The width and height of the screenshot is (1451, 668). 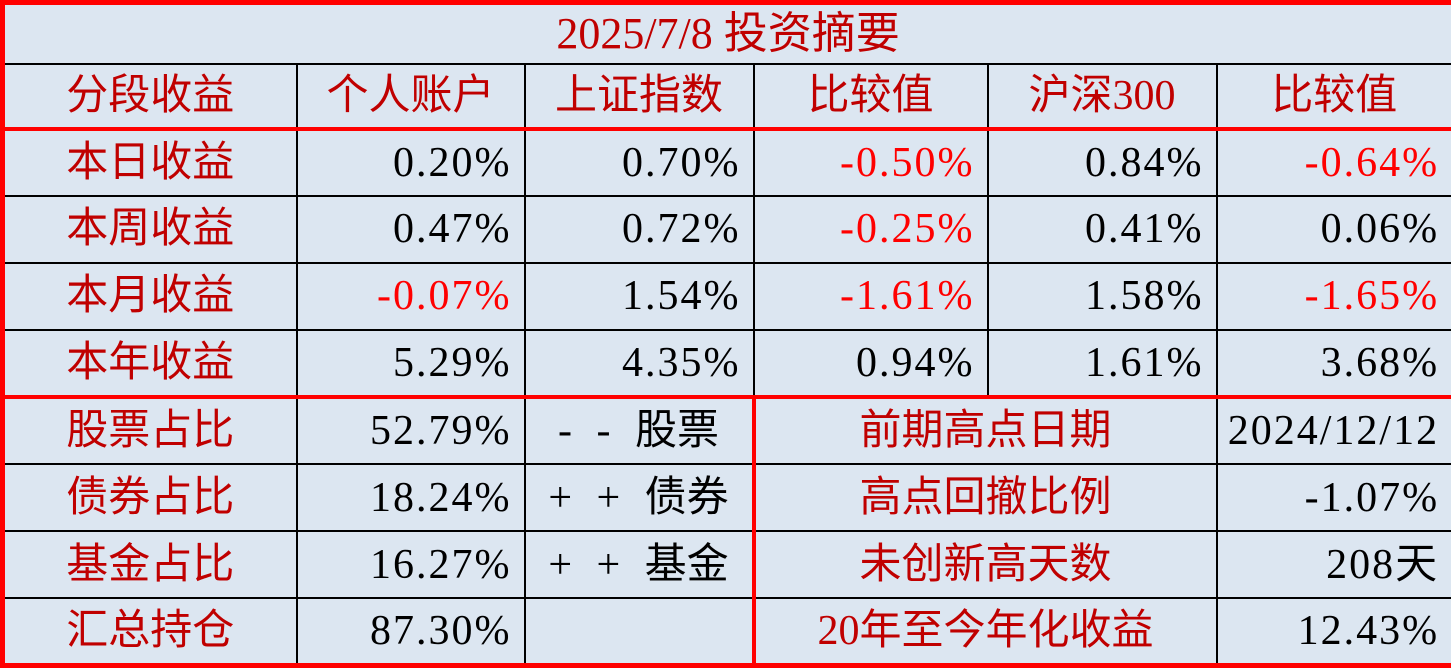 I want to click on bond-allocation-value: 18.24%, so click(x=410, y=498).